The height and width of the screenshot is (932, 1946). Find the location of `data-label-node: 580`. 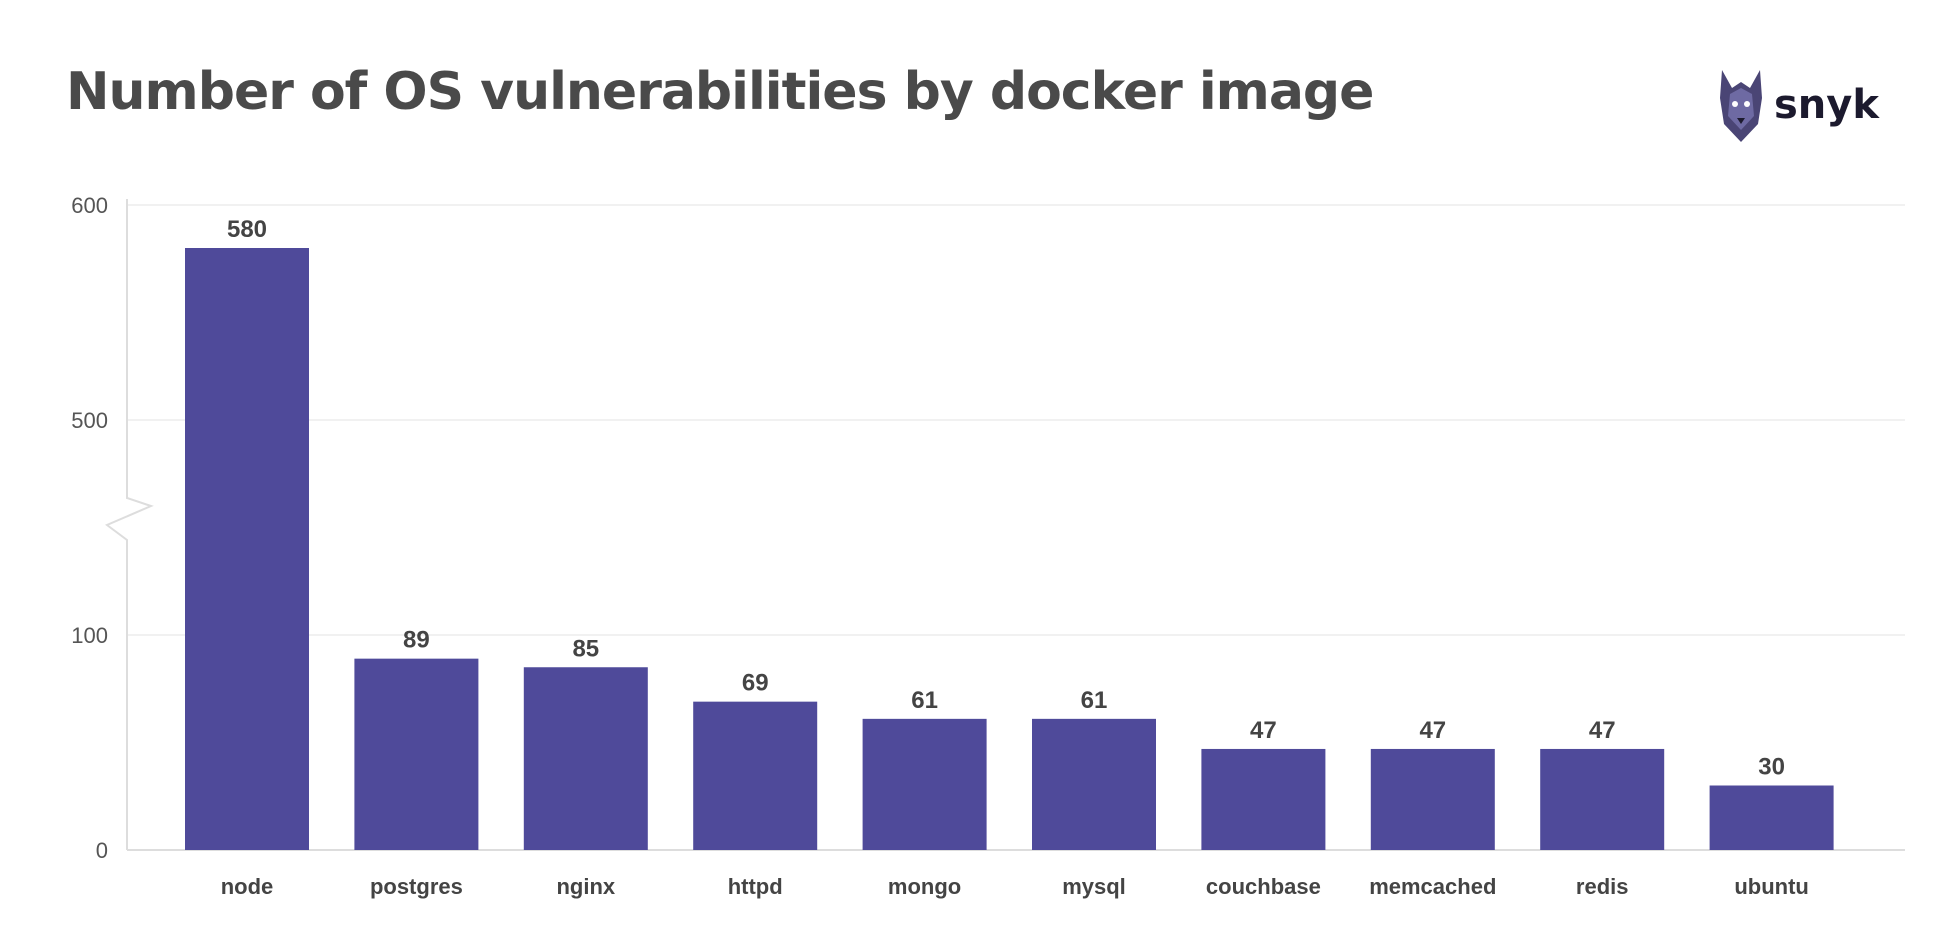

data-label-node: 580 is located at coordinates (247, 229).